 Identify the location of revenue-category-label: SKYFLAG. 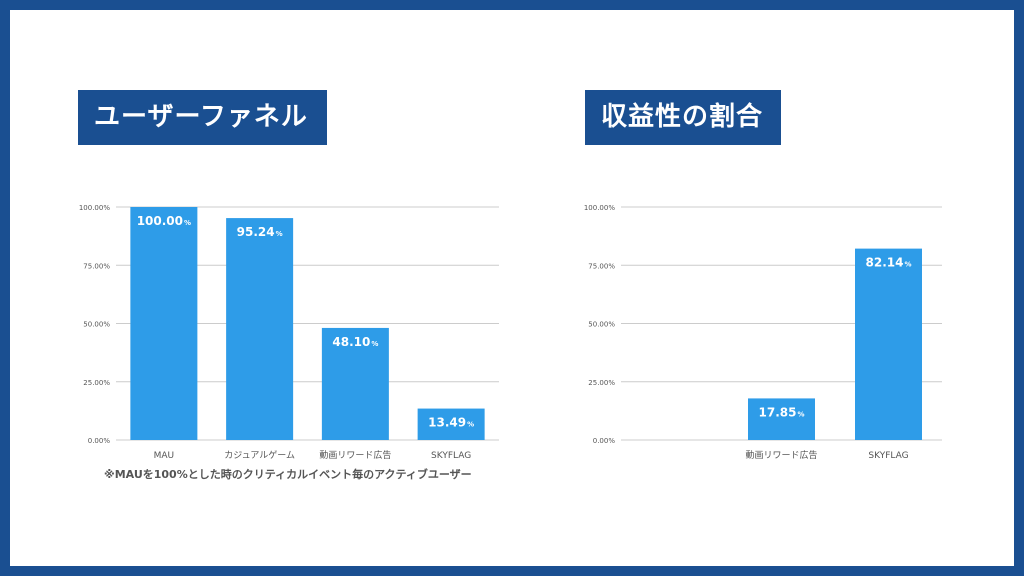
(888, 456).